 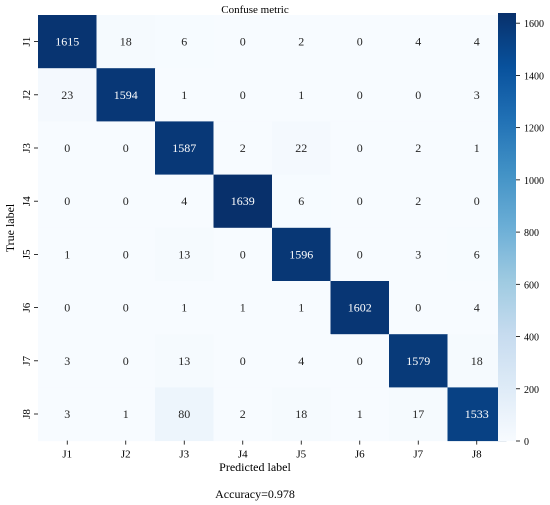 I want to click on accuracy-footer: Accuracy=0.978, so click(x=255, y=494).